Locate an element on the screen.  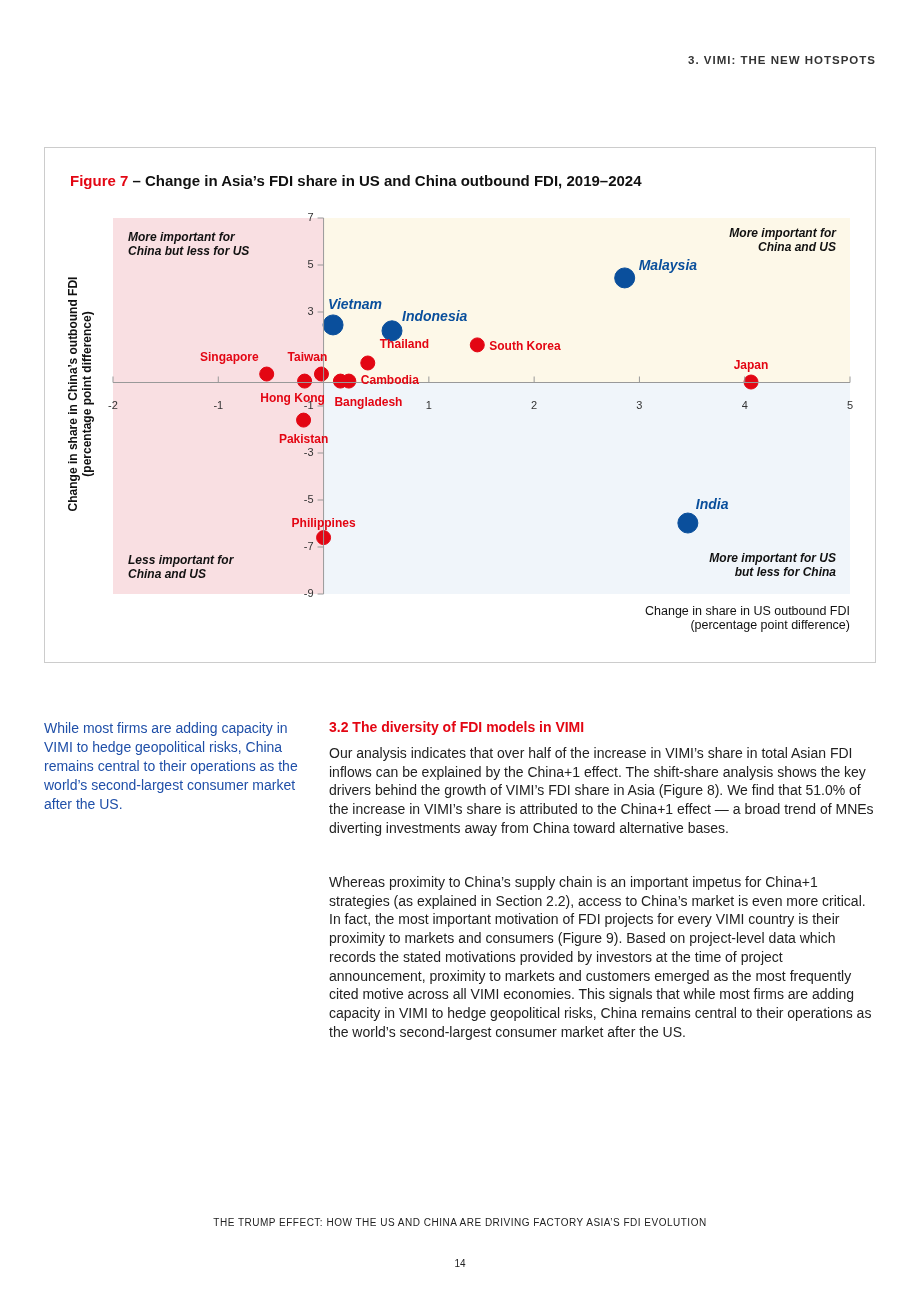
annotation: Thailand is located at coordinates (404, 344).